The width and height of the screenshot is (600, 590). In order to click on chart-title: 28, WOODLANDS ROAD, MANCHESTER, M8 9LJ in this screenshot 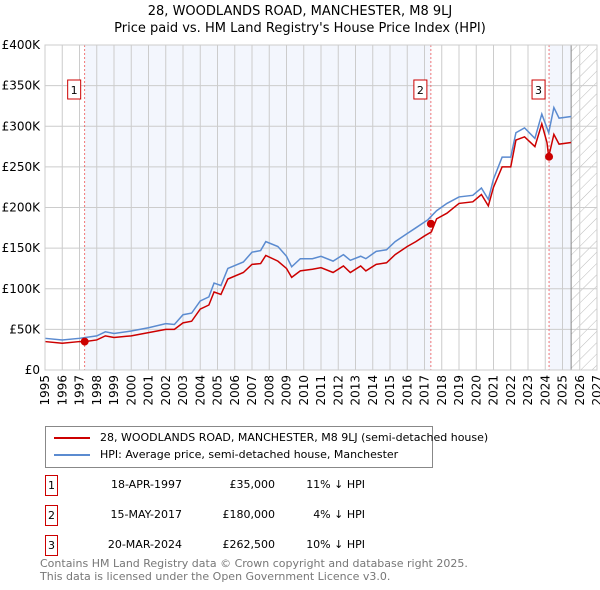, I will do `click(300, 11)`.